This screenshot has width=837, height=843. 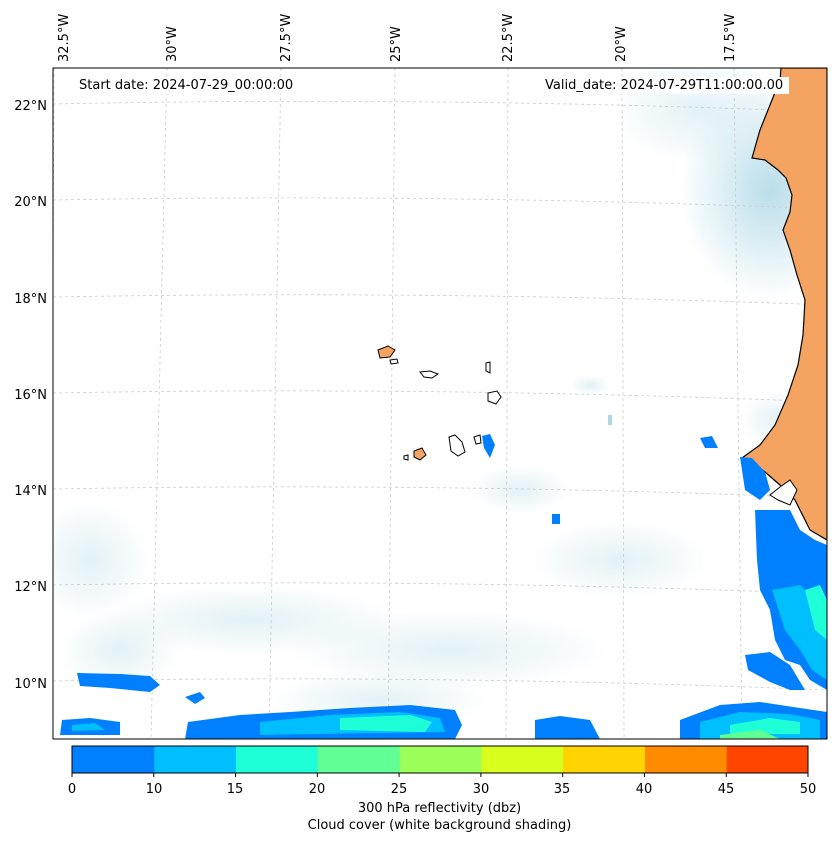 I want to click on valid-date-label: Valid_date: 2024-07-29T11:00:00.00, so click(x=664, y=85).